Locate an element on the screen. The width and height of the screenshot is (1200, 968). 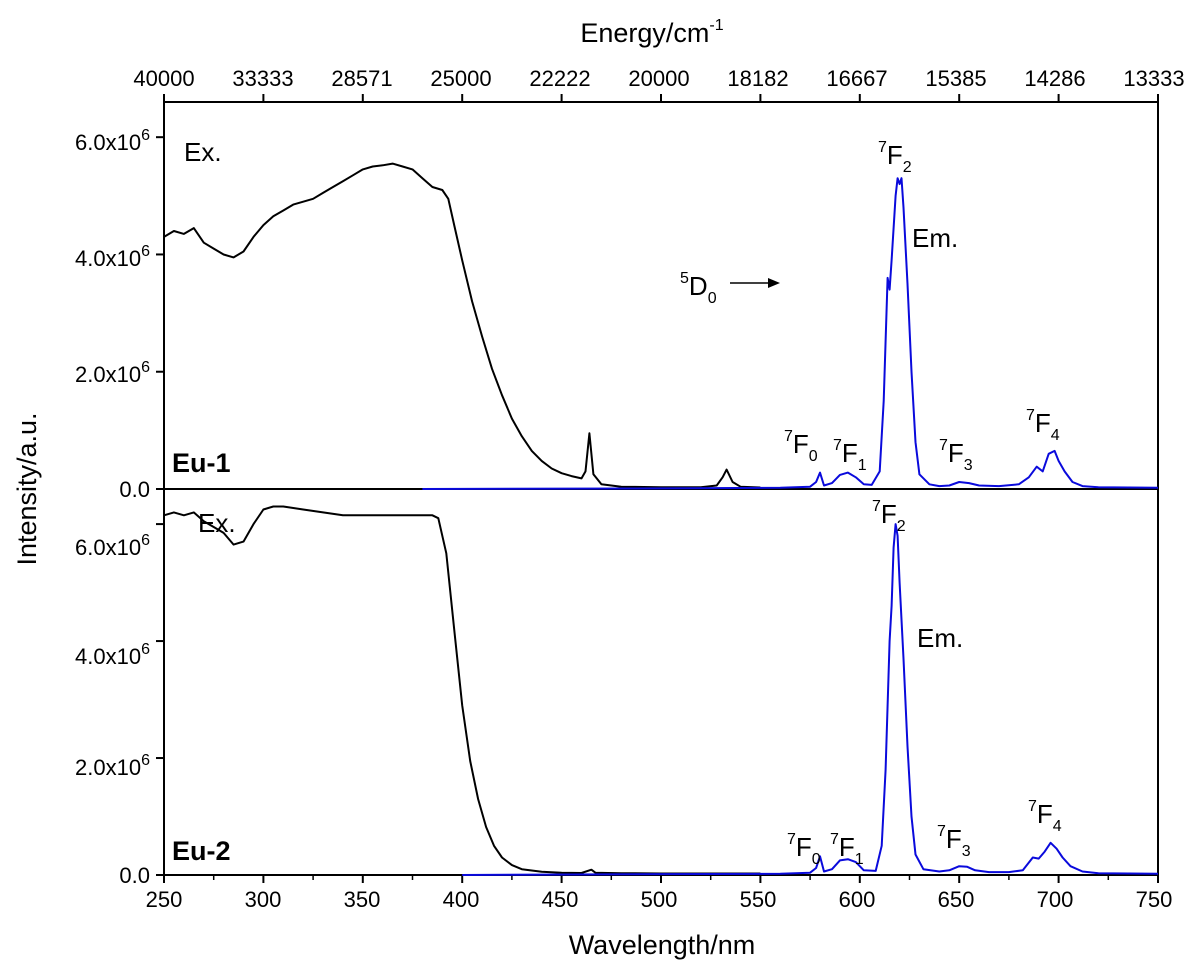
top-tick-label: 33333 is located at coordinates (262, 78).